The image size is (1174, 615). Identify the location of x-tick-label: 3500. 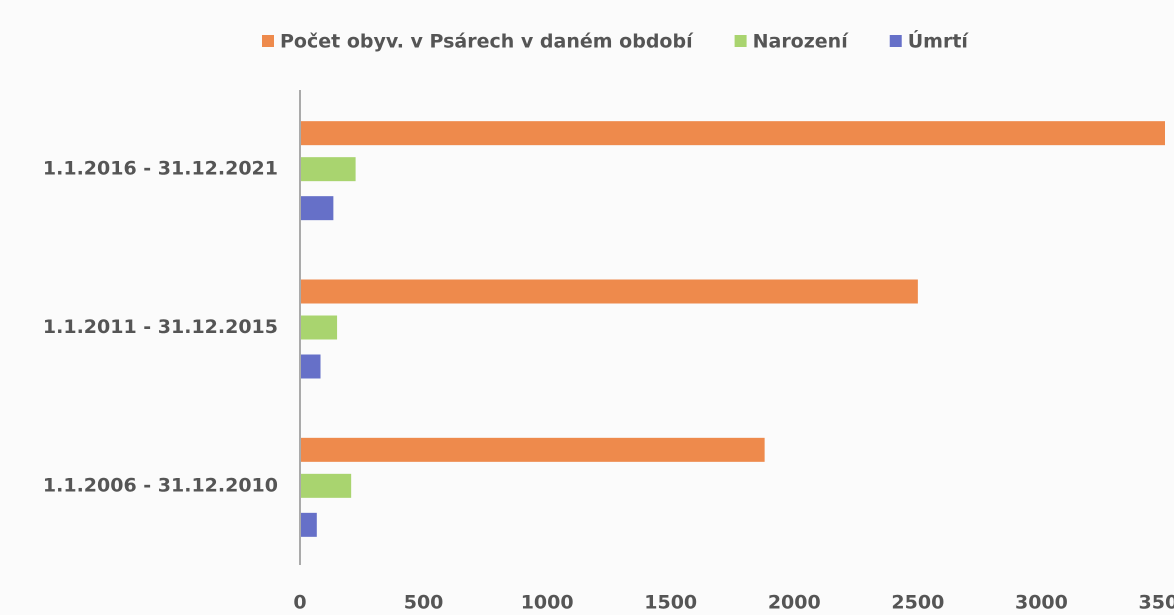
(1156, 603).